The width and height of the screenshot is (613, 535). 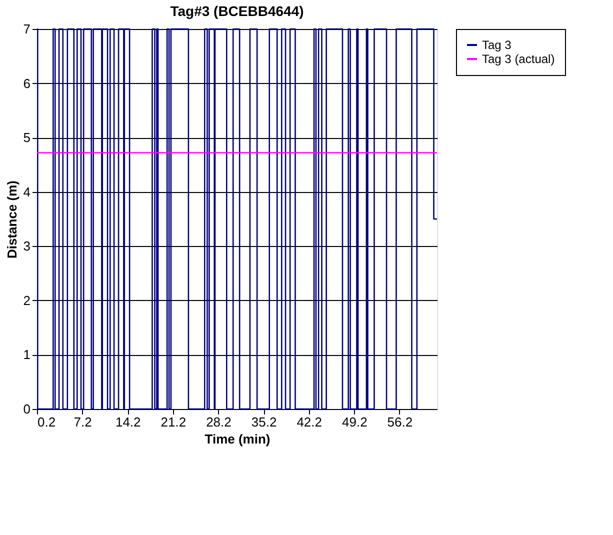 I want to click on y-tick-label: 3, so click(x=26, y=246).